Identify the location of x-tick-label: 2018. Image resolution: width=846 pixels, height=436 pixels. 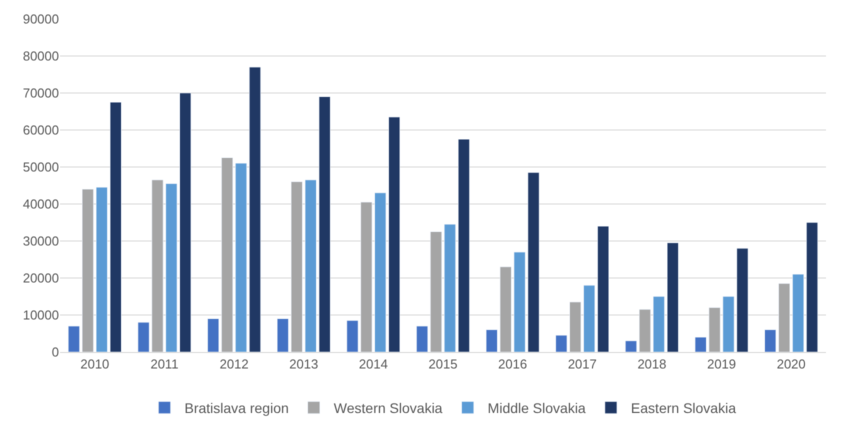
(651, 364).